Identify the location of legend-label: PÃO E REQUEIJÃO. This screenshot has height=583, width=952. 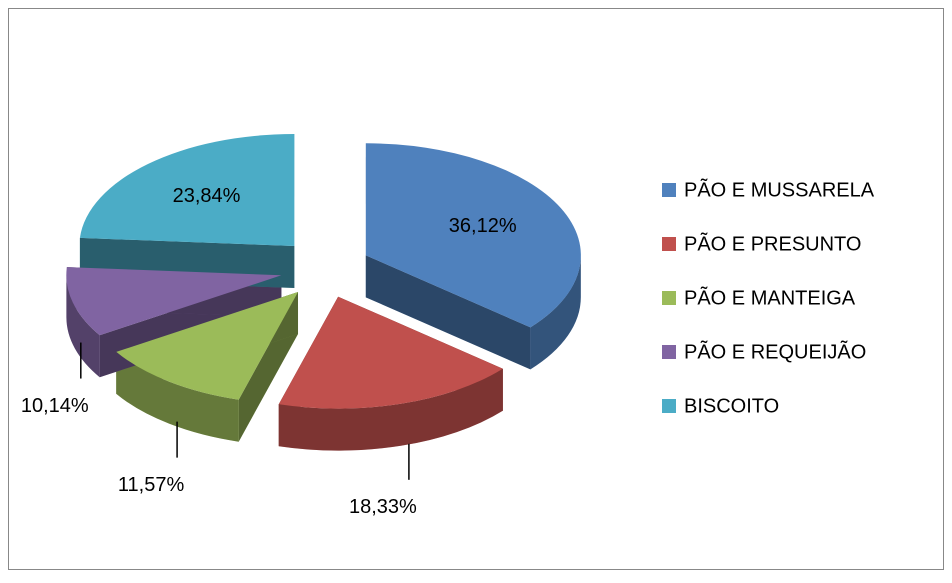
(775, 351).